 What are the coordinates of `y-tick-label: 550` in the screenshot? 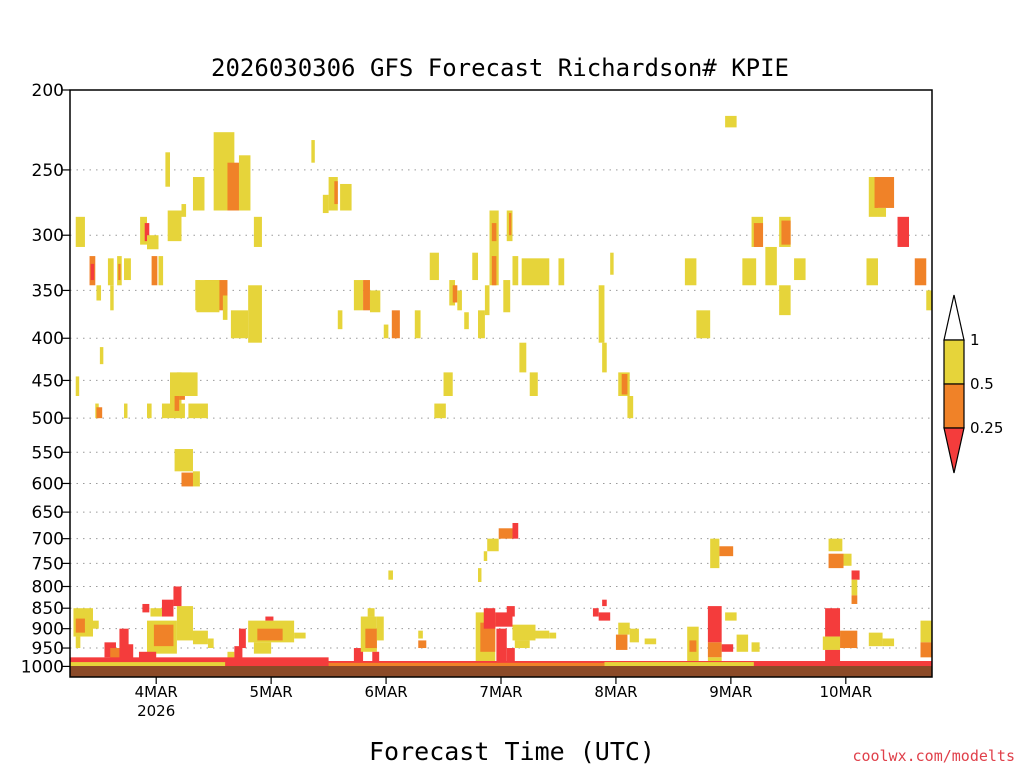 It's located at (48, 453).